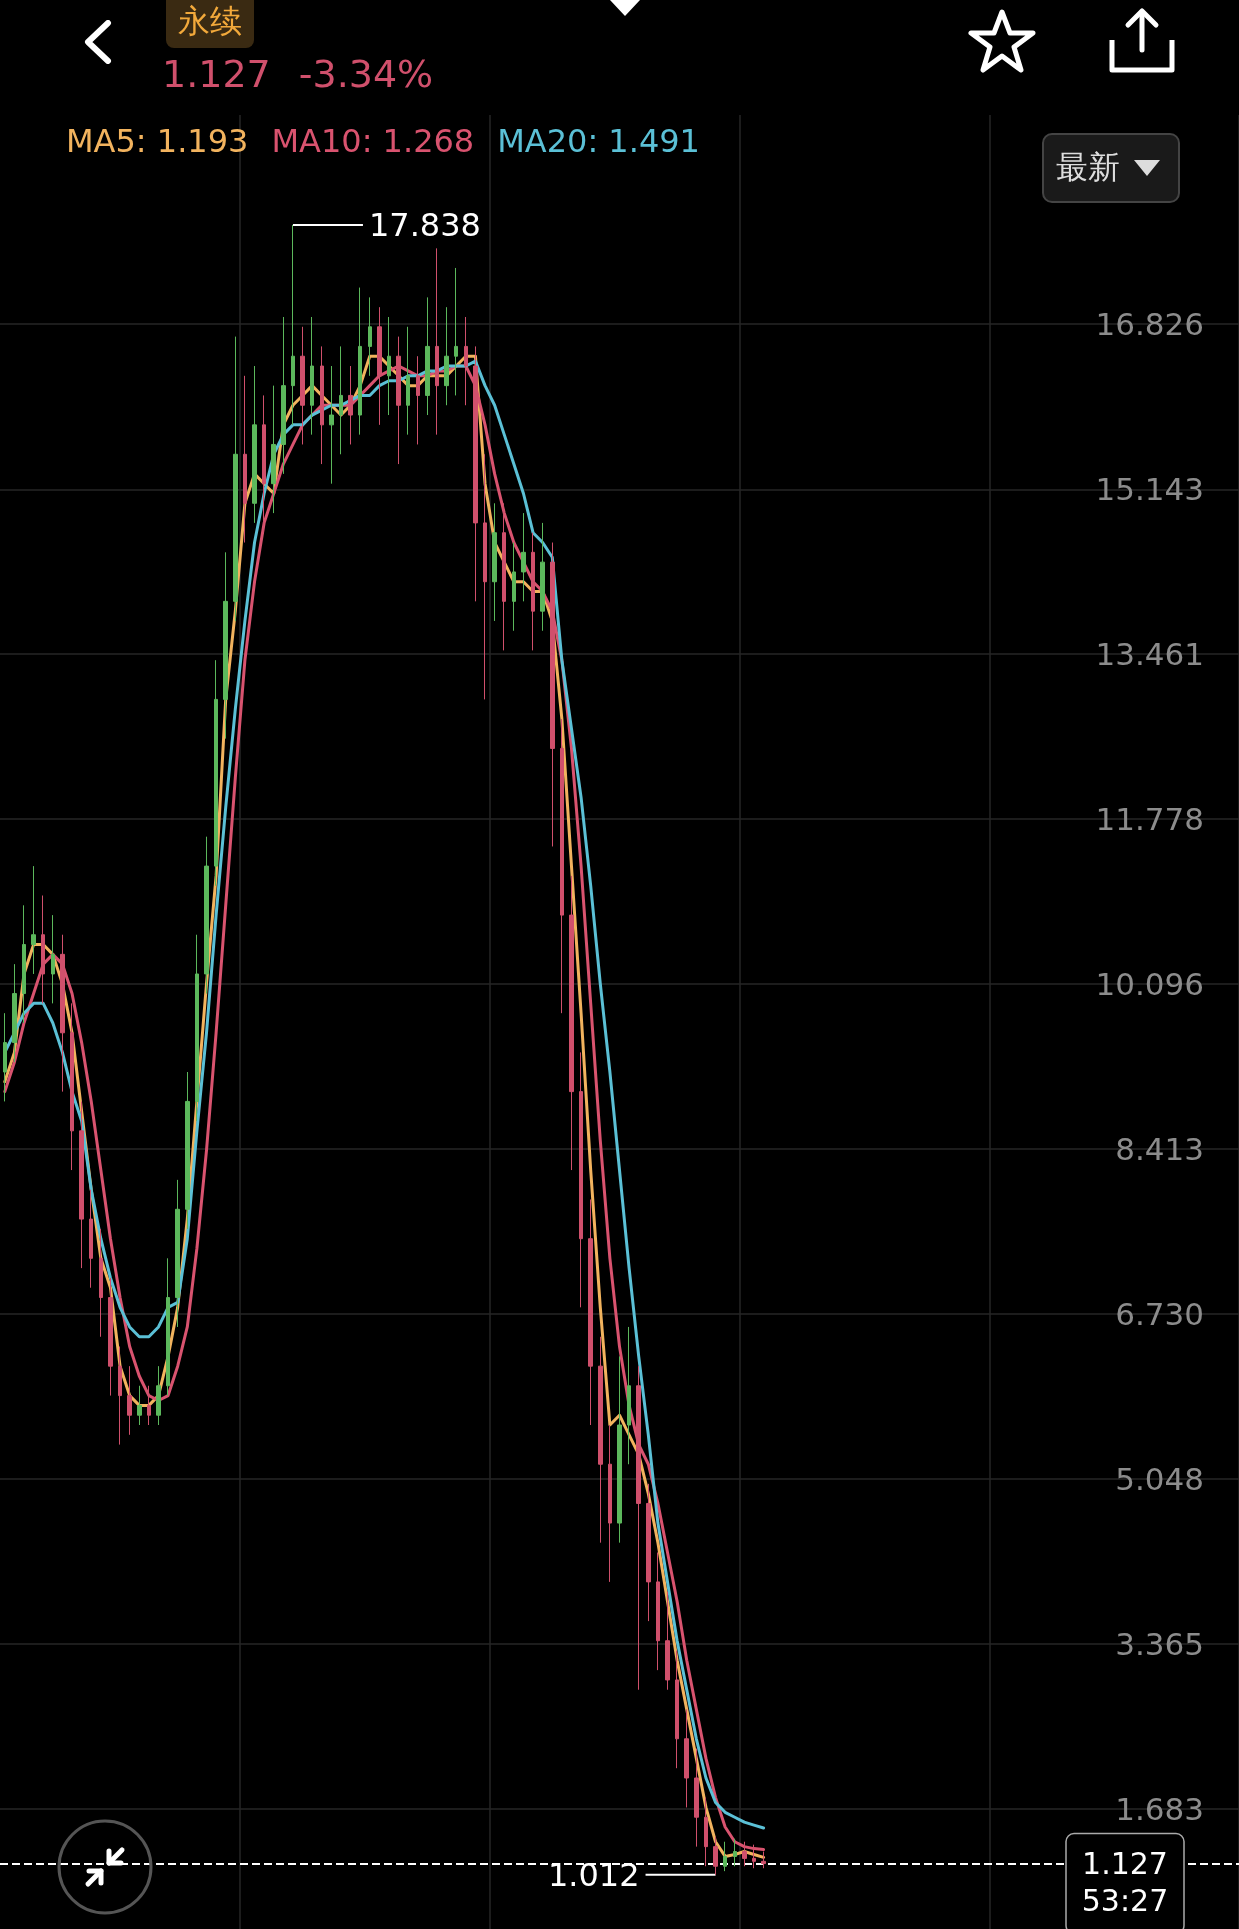 The width and height of the screenshot is (1239, 1929). What do you see at coordinates (1159, 1314) in the screenshot?
I see `y-tick-label: 6.730` at bounding box center [1159, 1314].